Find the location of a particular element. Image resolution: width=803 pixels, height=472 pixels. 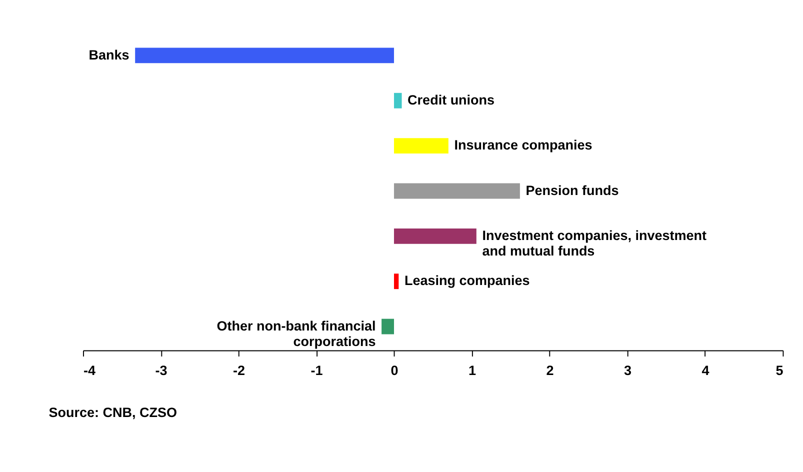

x-tick-label: 4 is located at coordinates (706, 370).